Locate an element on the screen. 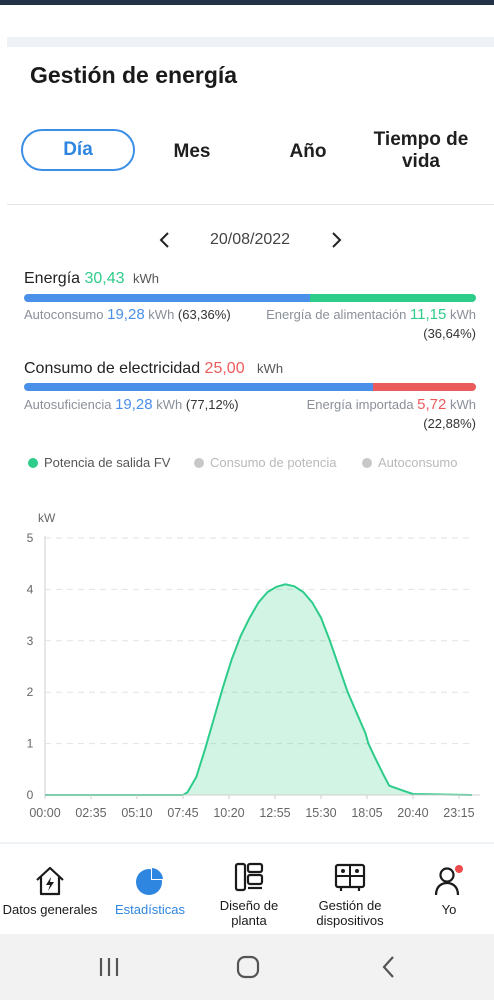 This screenshot has width=494, height=1000. system-navigation-bar is located at coordinates (247, 967).